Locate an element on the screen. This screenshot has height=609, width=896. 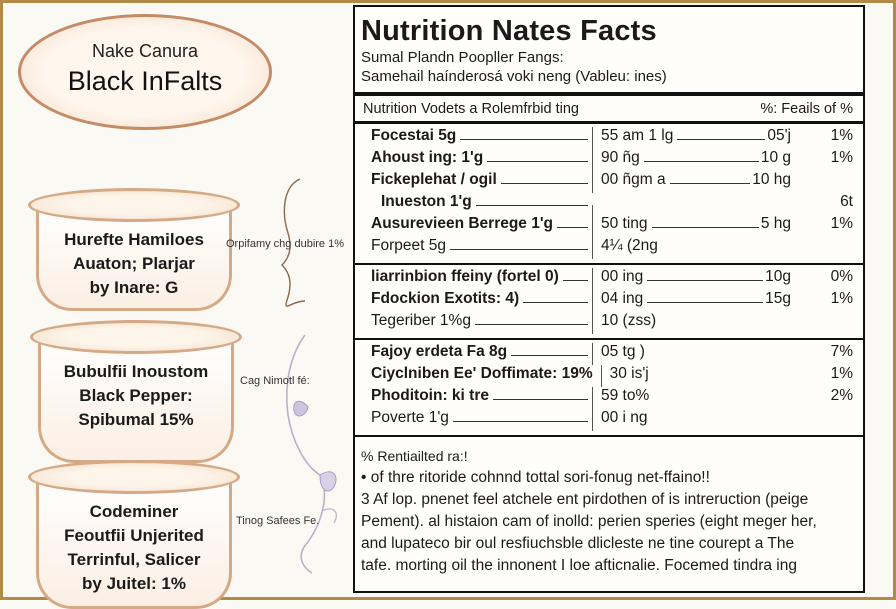
nutrient-row: Ausurevieen Berrege 1'g 50 ting 5 hg 1% is located at coordinates (609, 226).